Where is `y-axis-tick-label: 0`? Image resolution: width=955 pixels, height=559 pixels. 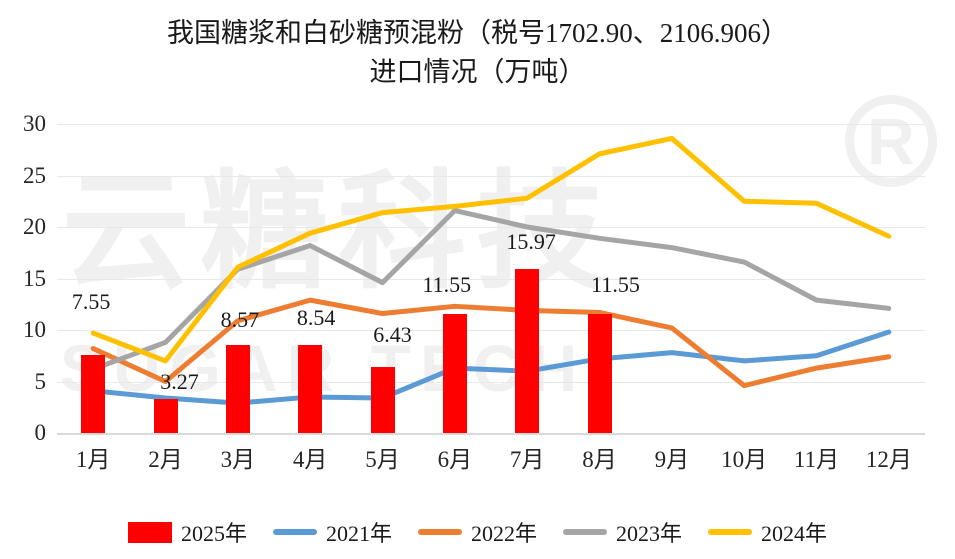 y-axis-tick-label: 0 is located at coordinates (40, 432).